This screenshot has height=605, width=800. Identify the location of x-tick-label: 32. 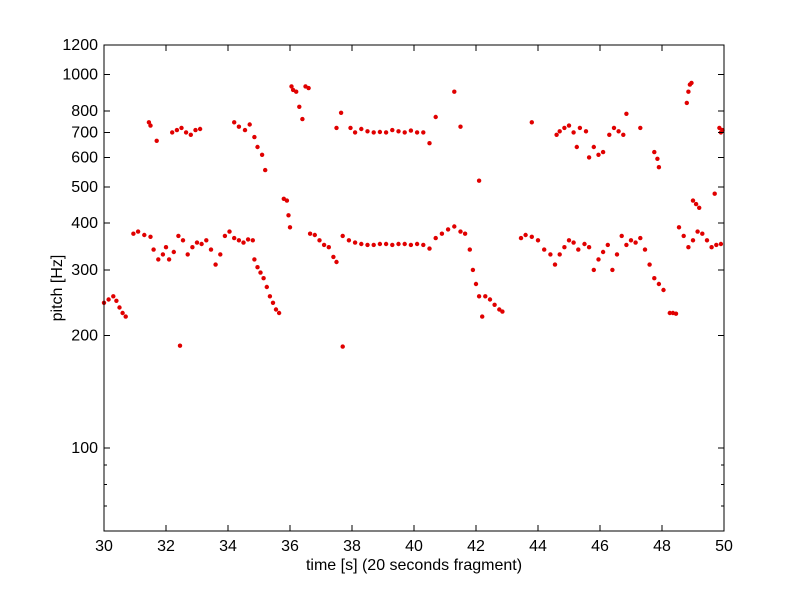
(166, 546).